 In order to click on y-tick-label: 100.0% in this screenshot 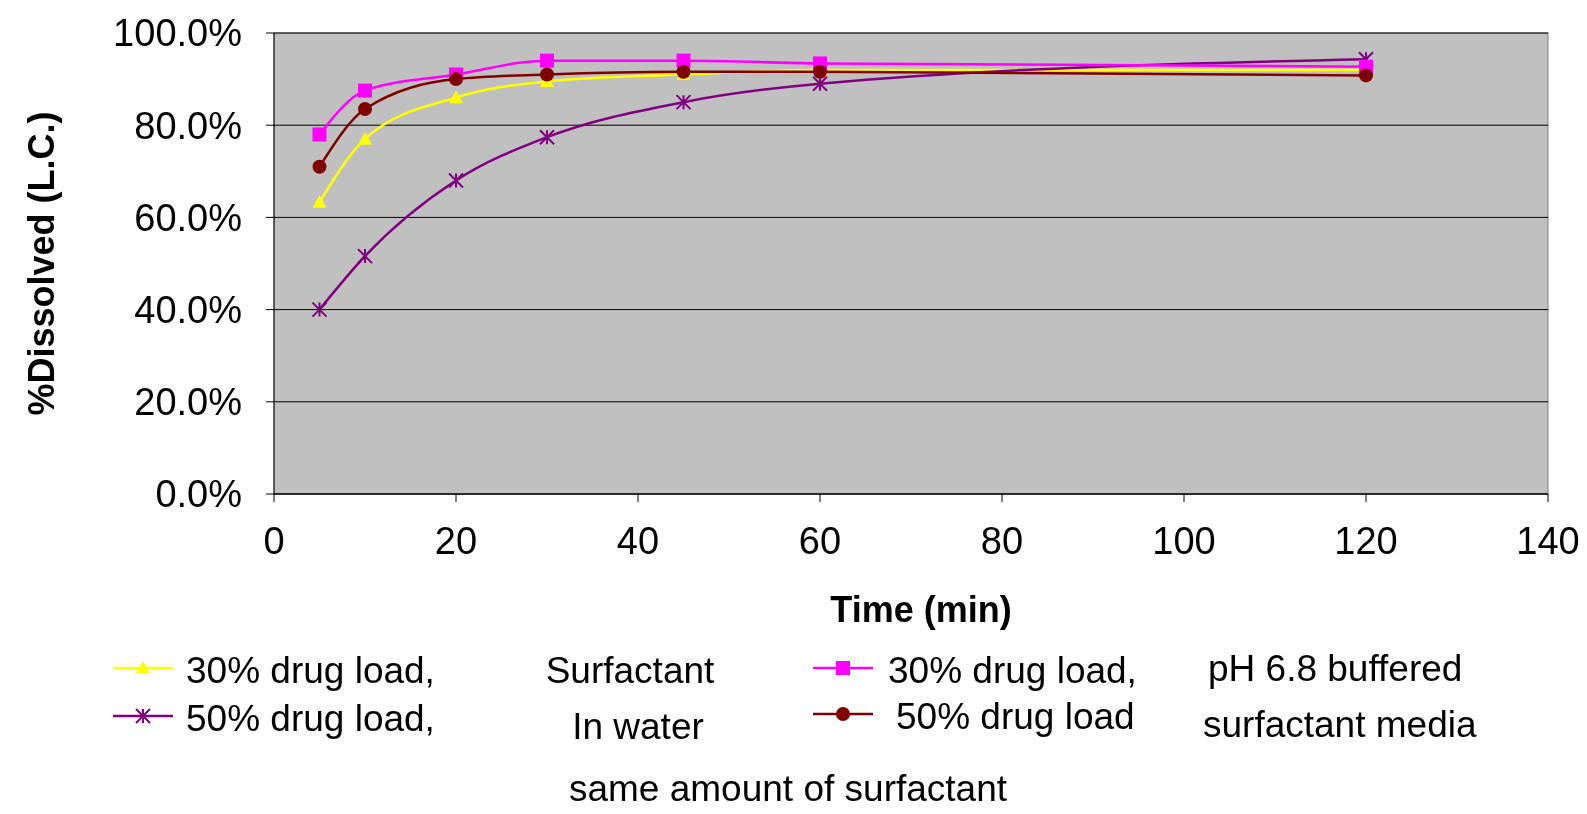, I will do `click(177, 33)`.